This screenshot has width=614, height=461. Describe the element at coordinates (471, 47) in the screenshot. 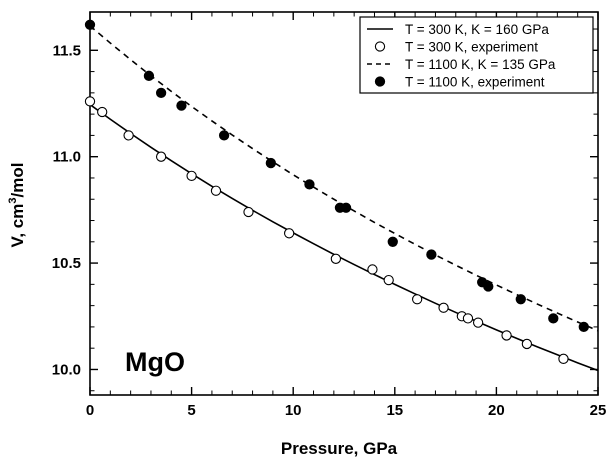

I see `legend-label-1: T = 300 K, experiment` at that location.